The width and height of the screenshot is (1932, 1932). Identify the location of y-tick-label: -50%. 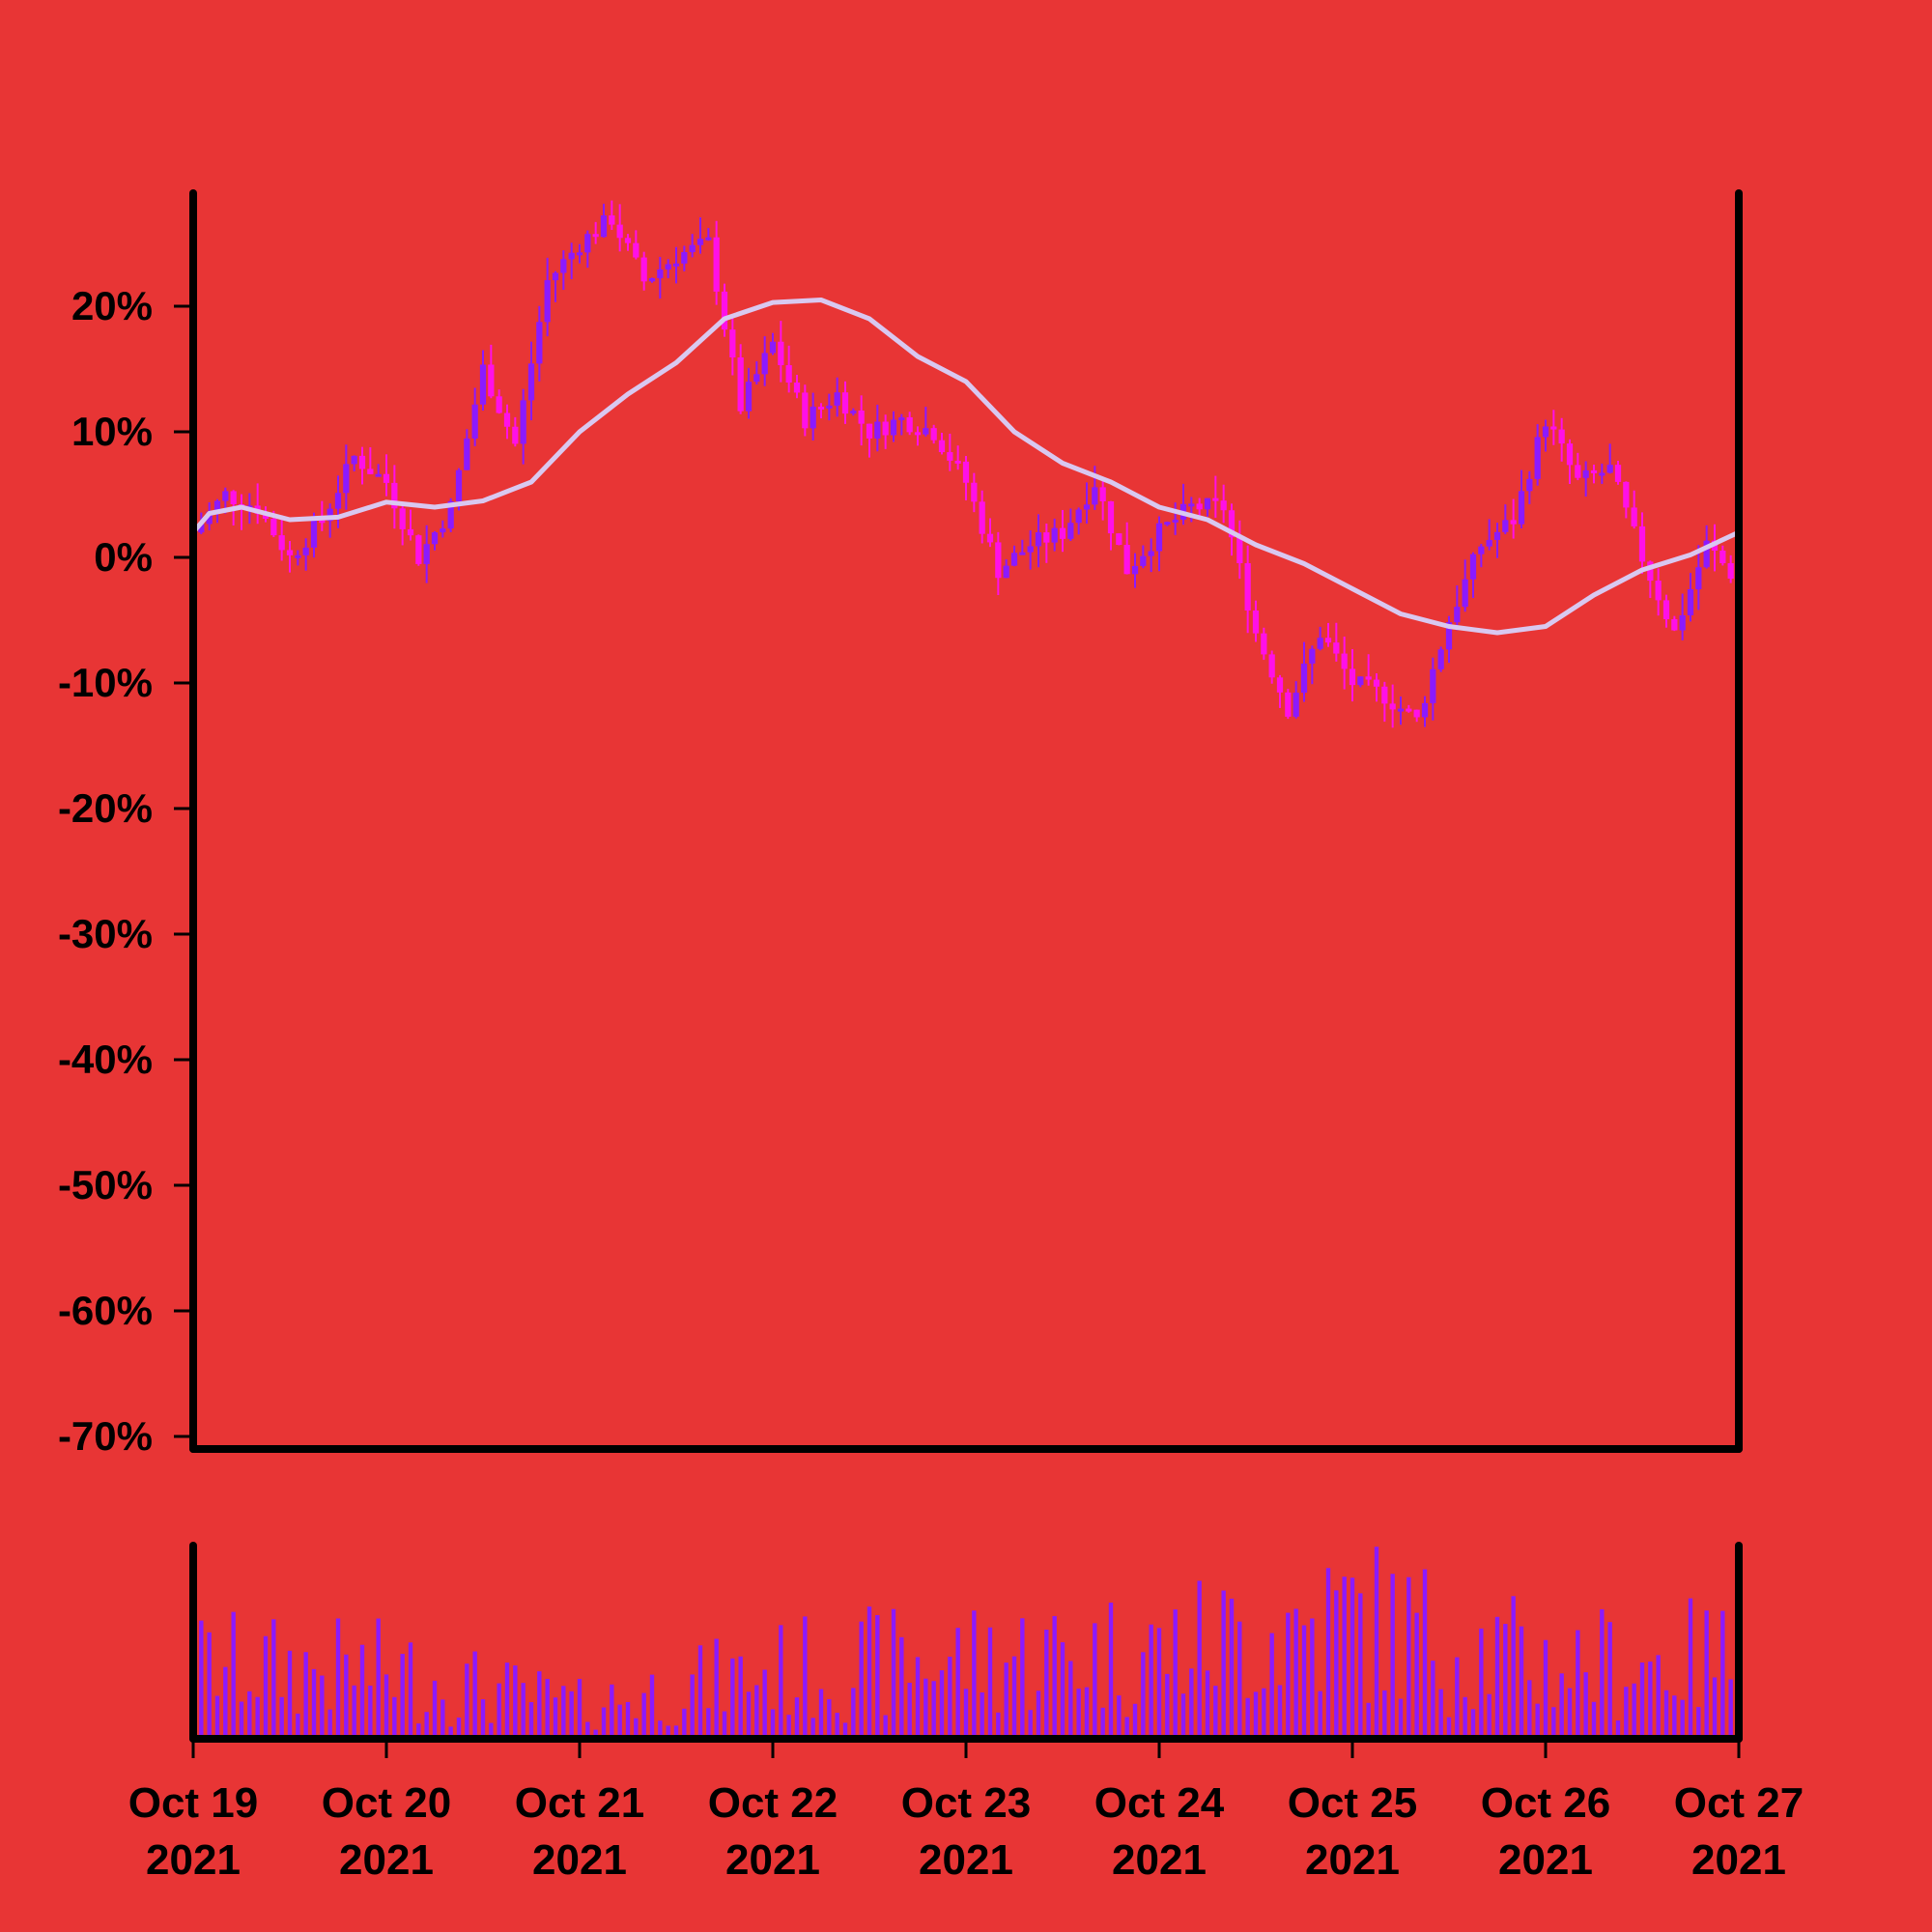
(105, 1185).